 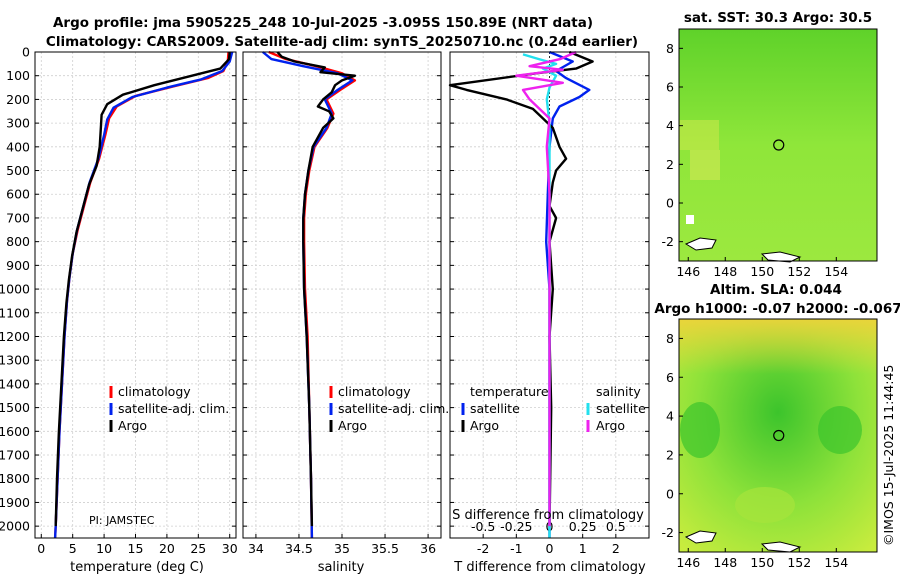 What do you see at coordinates (18, 241) in the screenshot?
I see `y-tick-label: 800` at bounding box center [18, 241].